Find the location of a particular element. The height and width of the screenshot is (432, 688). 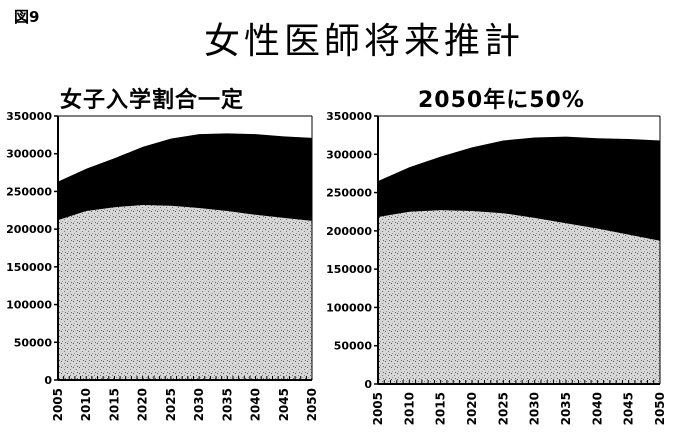

figure-label: 図9 is located at coordinates (27, 17).